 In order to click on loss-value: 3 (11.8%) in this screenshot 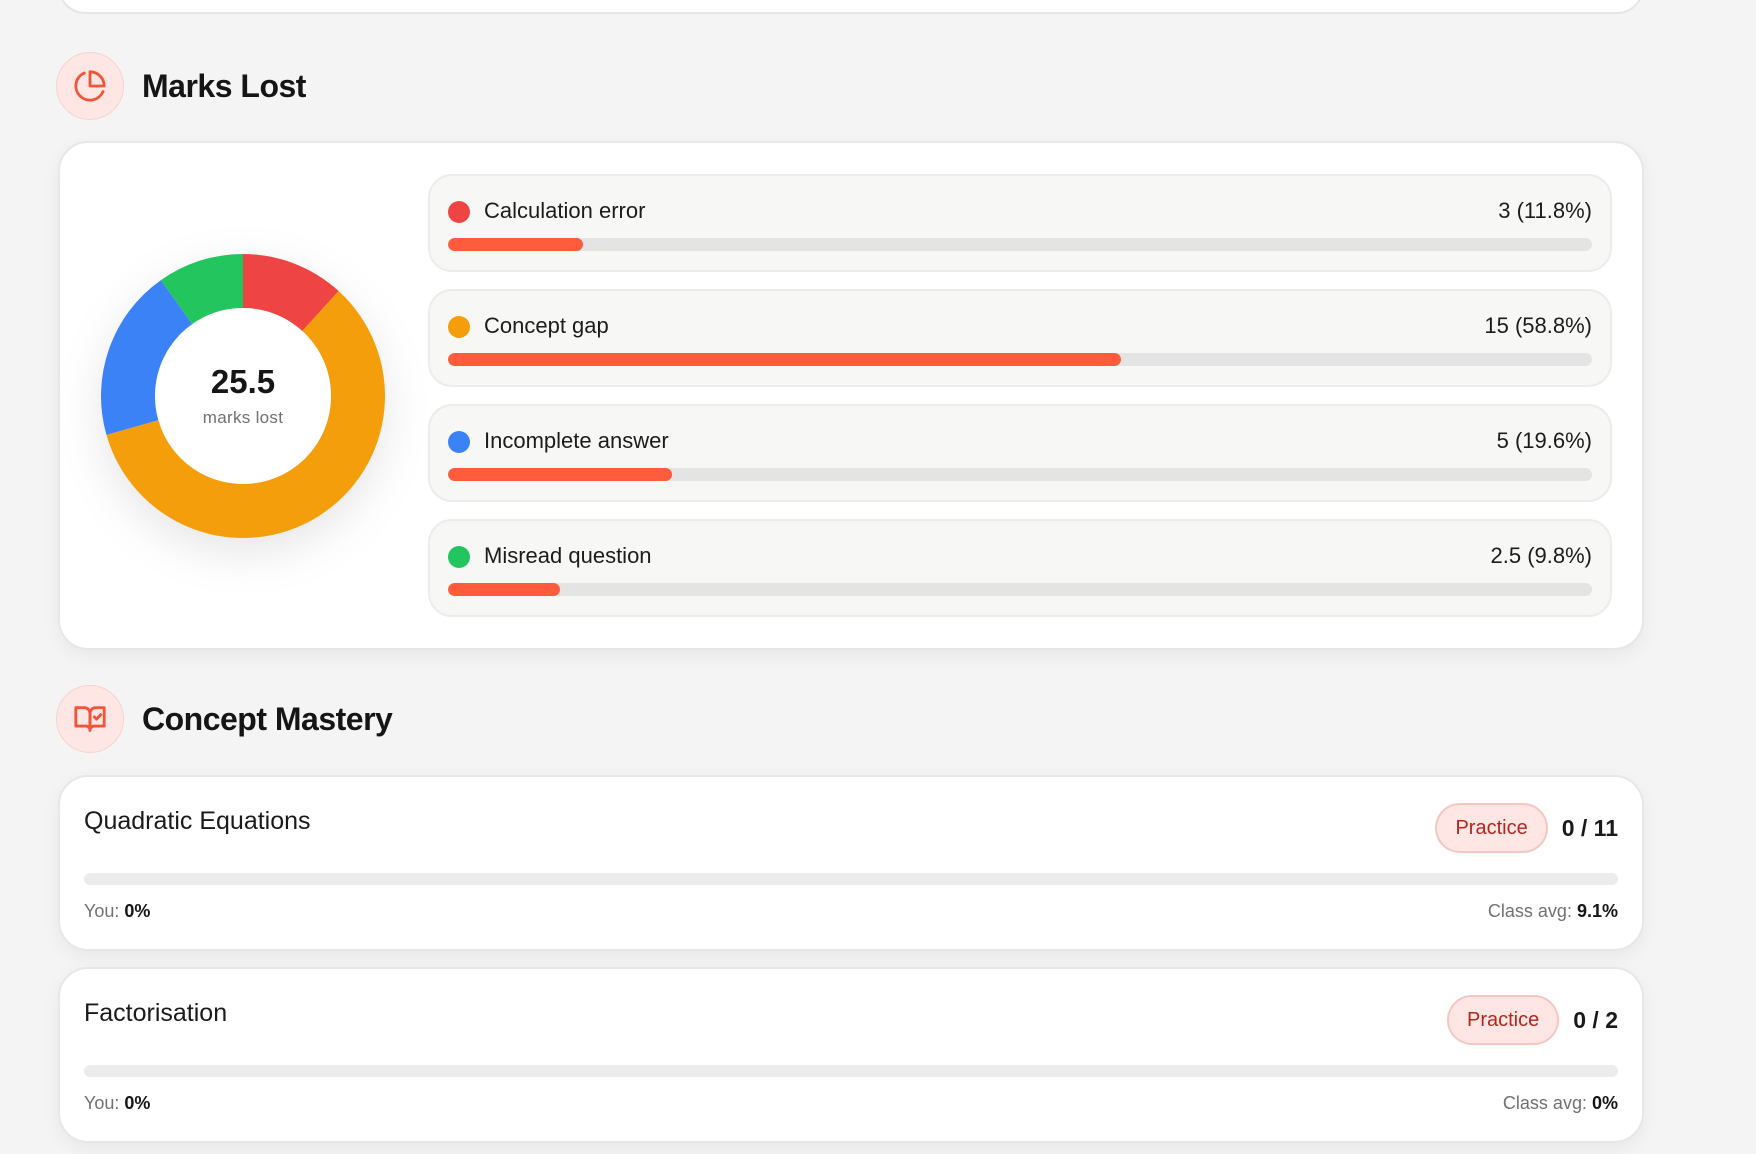, I will do `click(1545, 210)`.